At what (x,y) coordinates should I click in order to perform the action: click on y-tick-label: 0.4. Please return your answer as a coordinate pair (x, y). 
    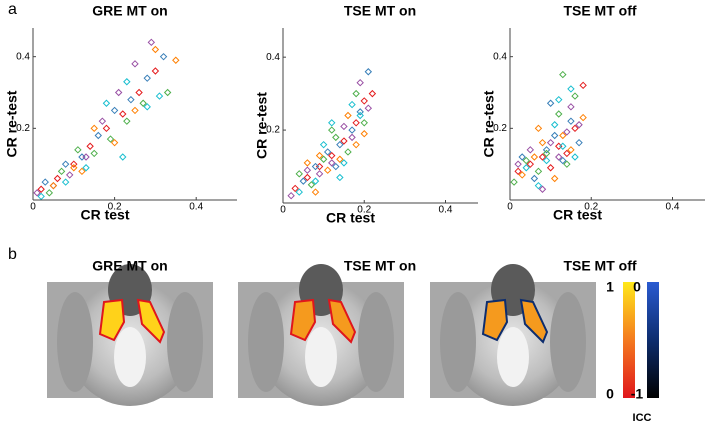
    Looking at the image, I should click on (273, 57).